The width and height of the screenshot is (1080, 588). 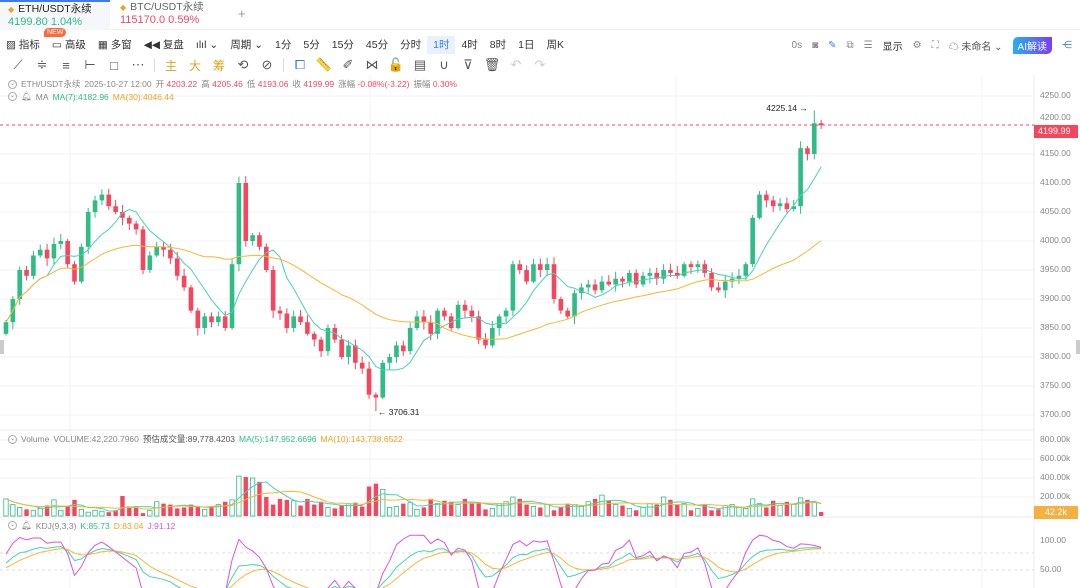 What do you see at coordinates (55, 15) in the screenshot?
I see `tab-eth: ◆ ETH/USDT永续 4199.80 1.04%` at bounding box center [55, 15].